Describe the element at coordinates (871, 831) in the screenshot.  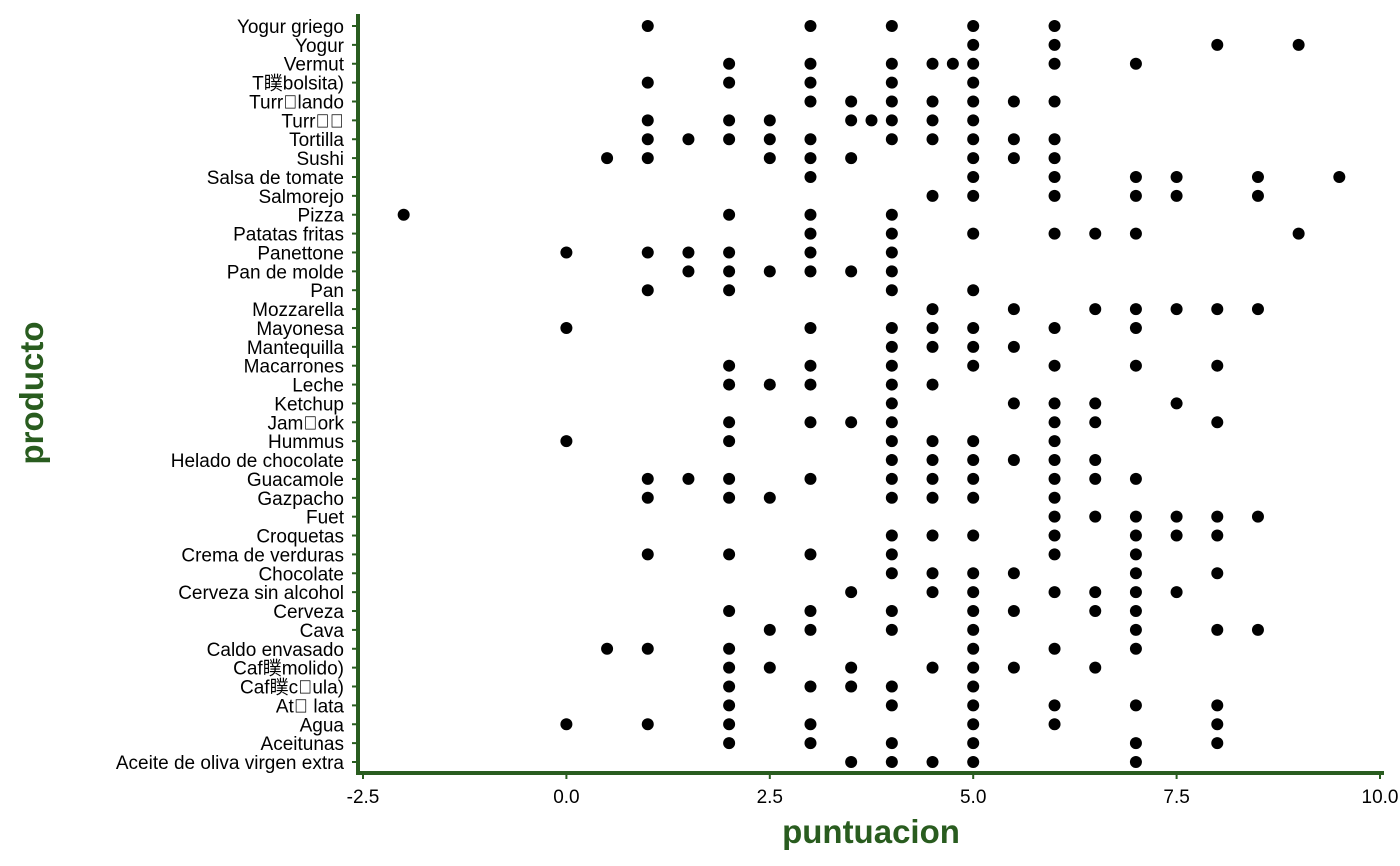
I see `x-axis-title: puntuacion` at that location.